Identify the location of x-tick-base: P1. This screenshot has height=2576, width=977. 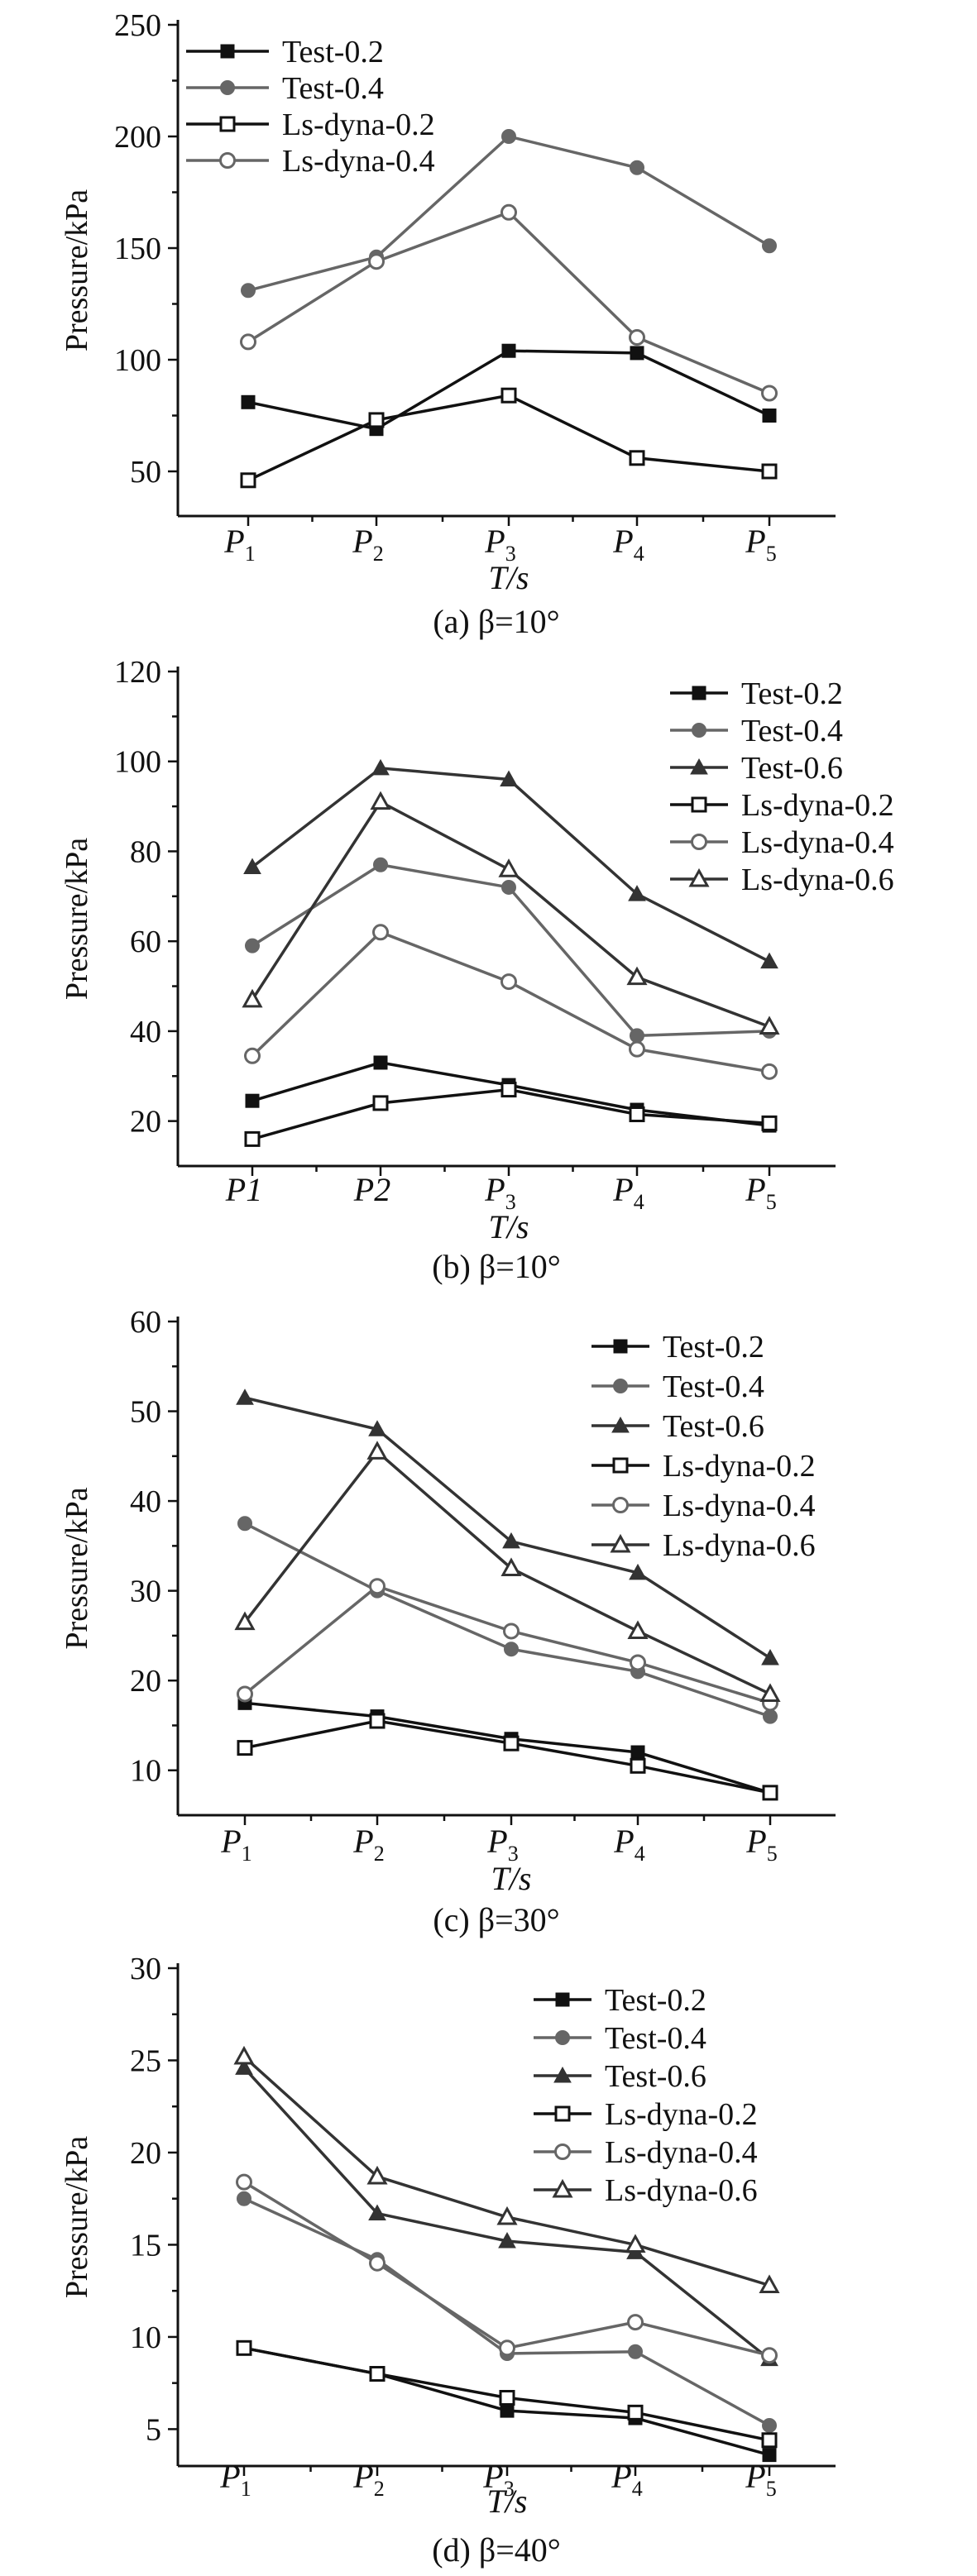
(243, 1189).